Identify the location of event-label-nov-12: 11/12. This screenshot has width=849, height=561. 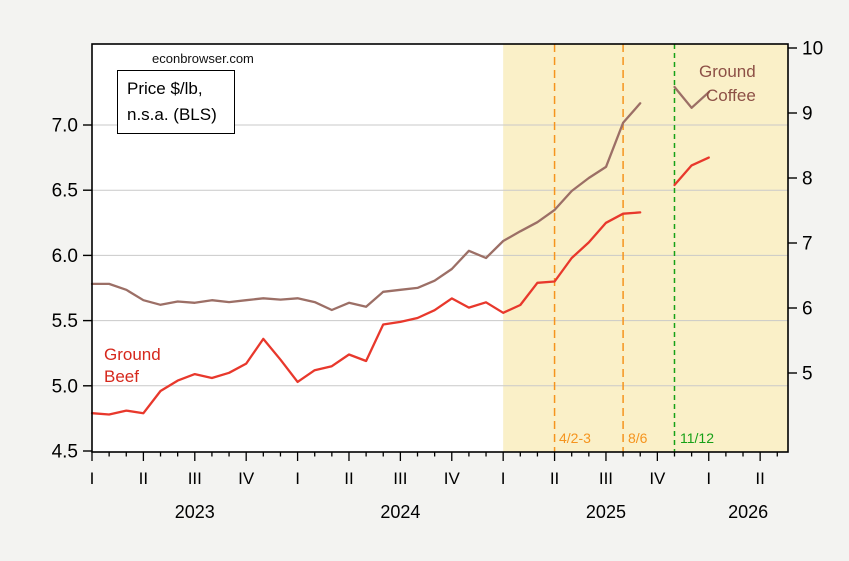
(697, 438).